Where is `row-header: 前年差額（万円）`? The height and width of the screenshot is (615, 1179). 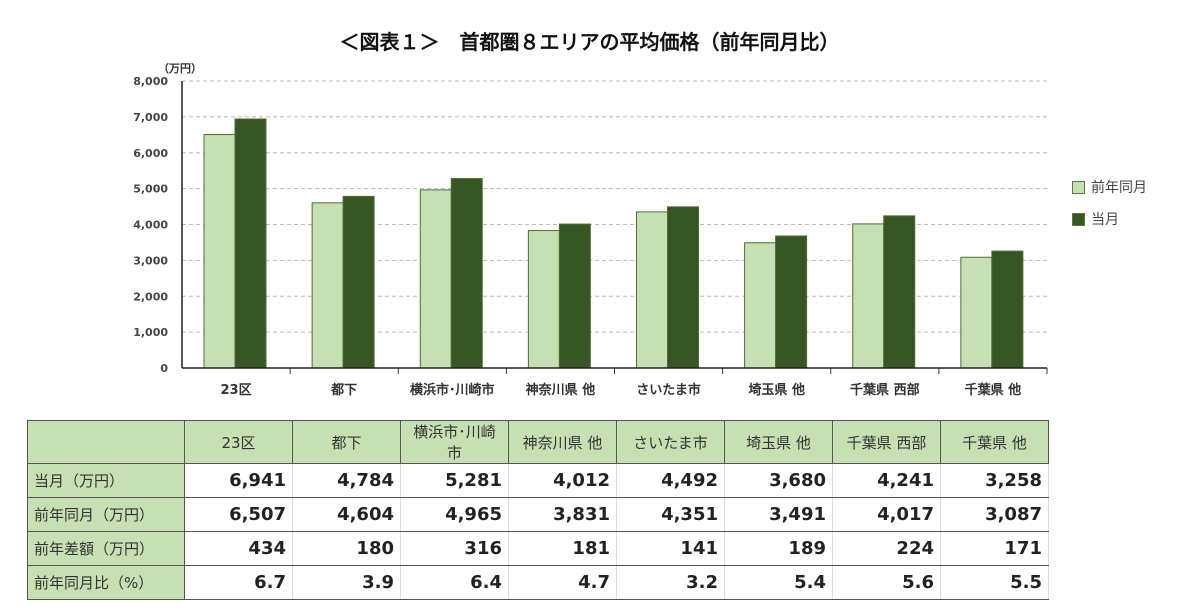 row-header: 前年差額（万円） is located at coordinates (106, 548).